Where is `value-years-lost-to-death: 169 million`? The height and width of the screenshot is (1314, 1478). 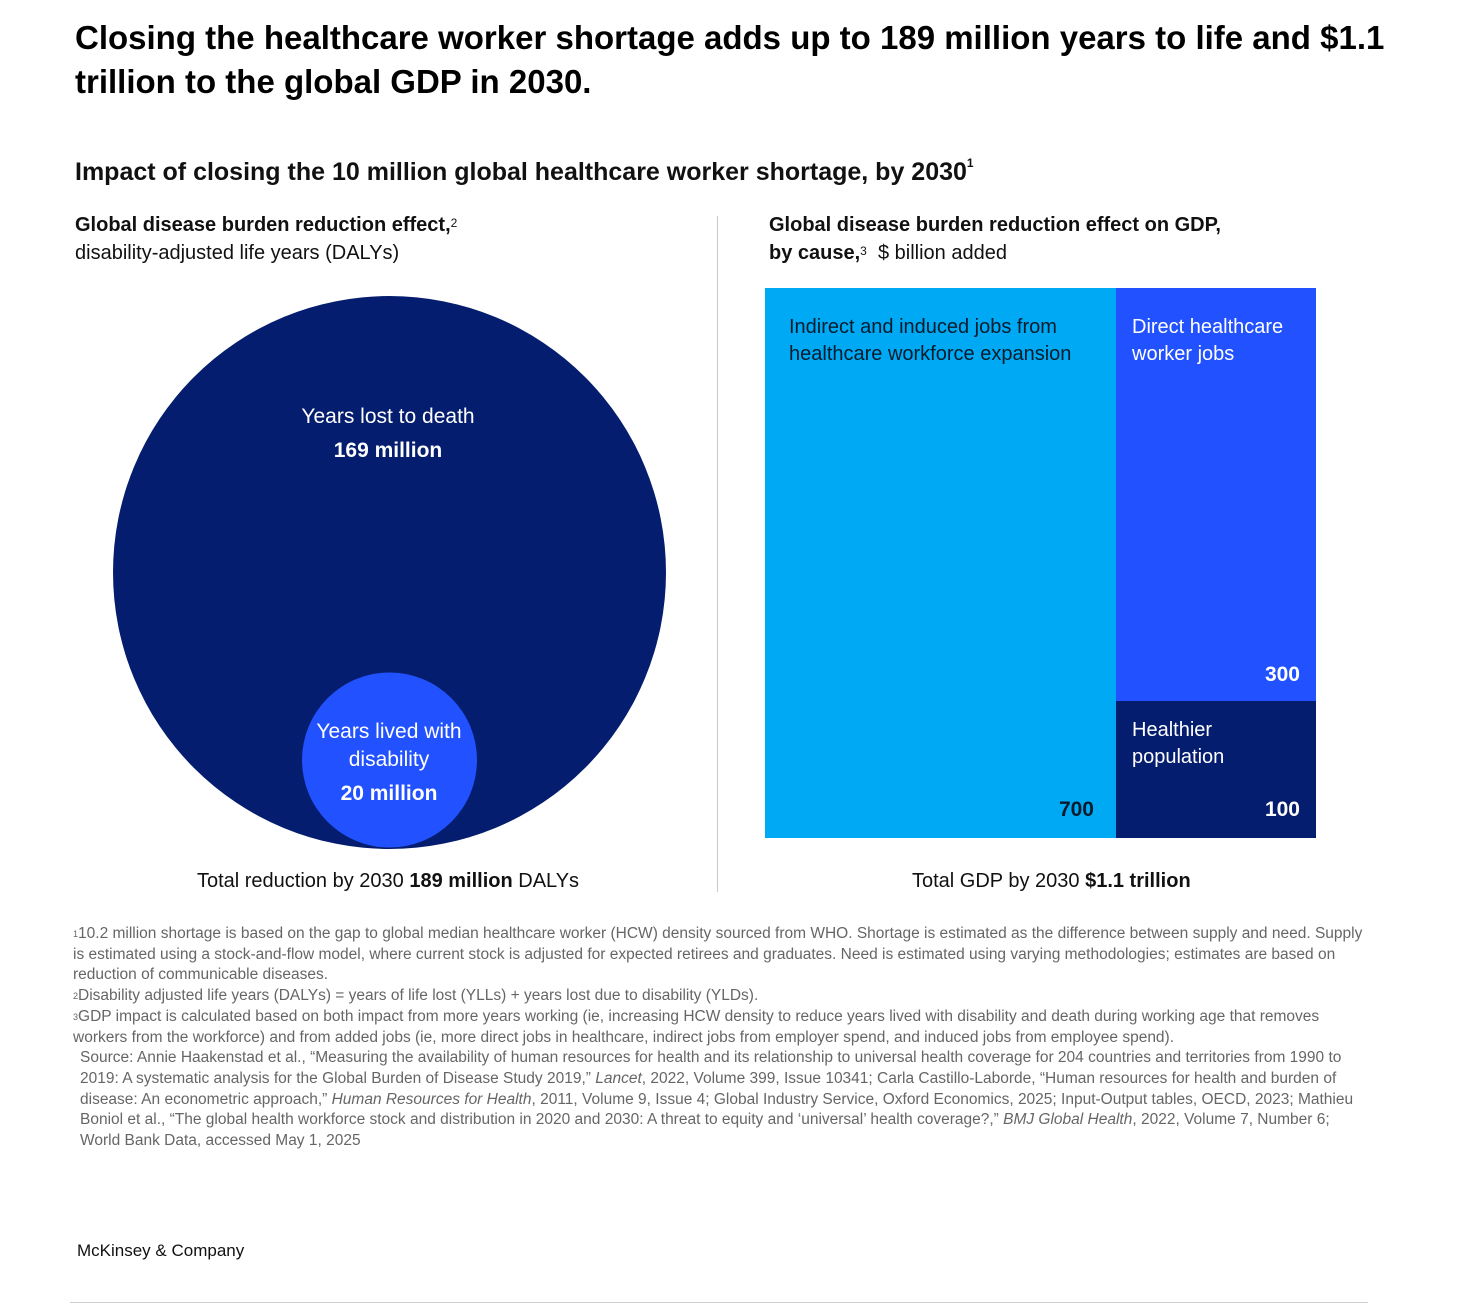 value-years-lost-to-death: 169 million is located at coordinates (388, 450).